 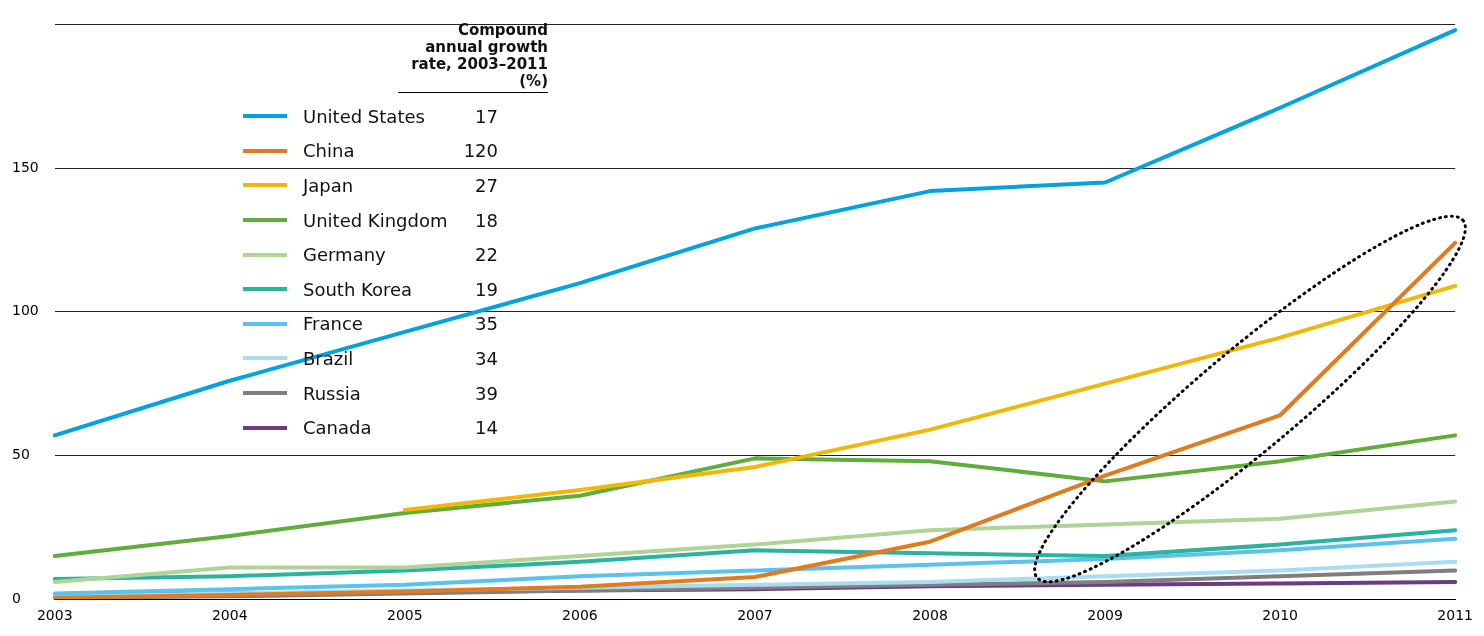 What do you see at coordinates (473, 57) in the screenshot?
I see `legend-title: Compound annual growth rate, 2003–2011 (%)` at bounding box center [473, 57].